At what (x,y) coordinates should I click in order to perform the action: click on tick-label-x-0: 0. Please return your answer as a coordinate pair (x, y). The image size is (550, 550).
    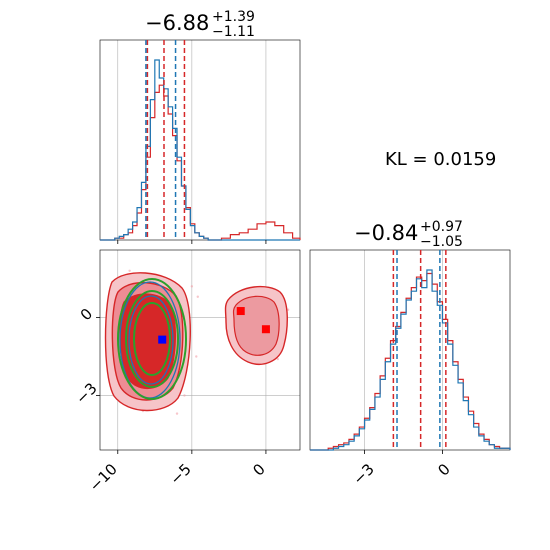
    Looking at the image, I should click on (258, 469).